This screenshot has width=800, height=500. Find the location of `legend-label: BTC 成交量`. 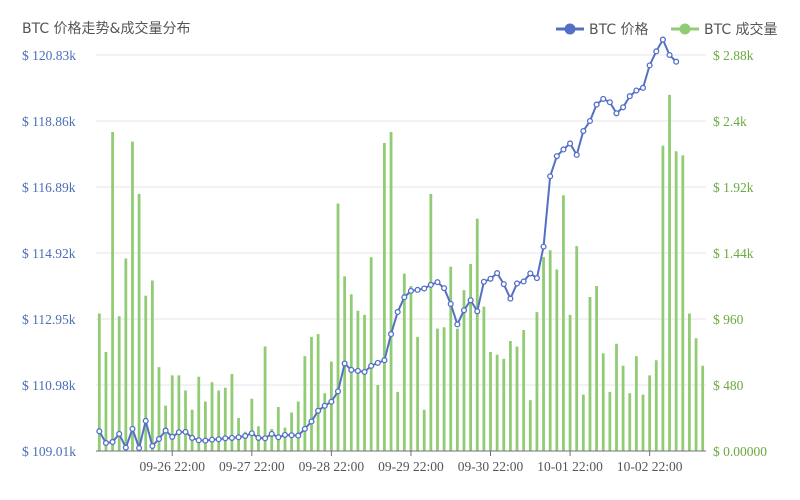

legend-label: BTC 成交量 is located at coordinates (741, 29).